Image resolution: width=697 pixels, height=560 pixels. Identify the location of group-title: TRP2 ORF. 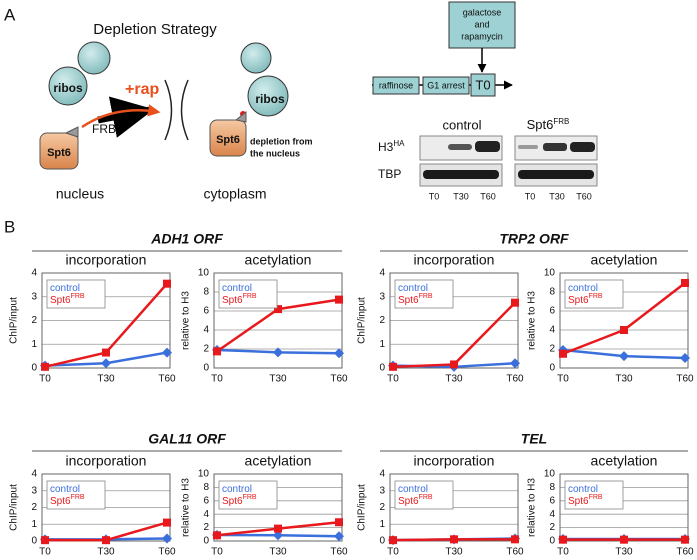
(534, 239).